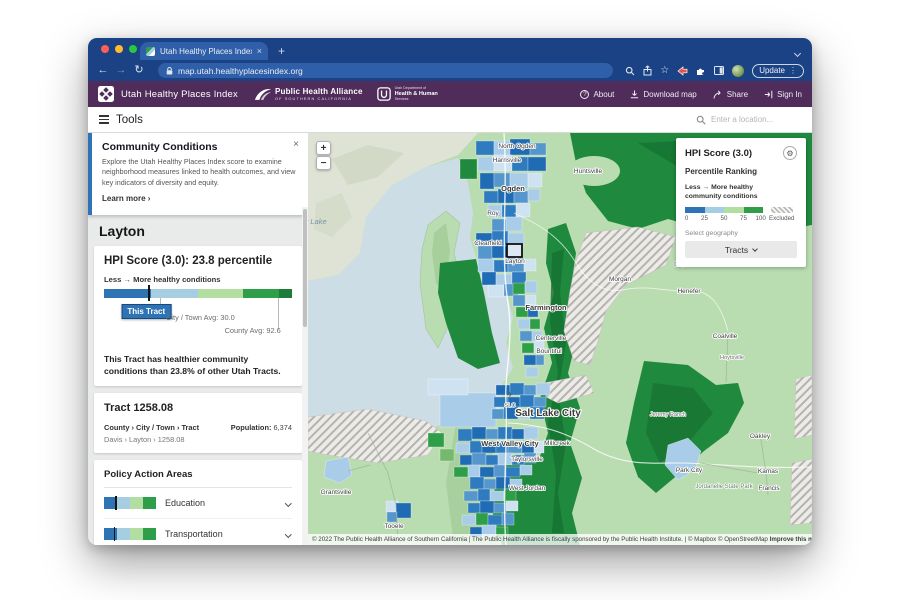 The width and height of the screenshot is (900, 600). Describe the element at coordinates (116, 503) in the screenshot. I see `education-marker` at that location.